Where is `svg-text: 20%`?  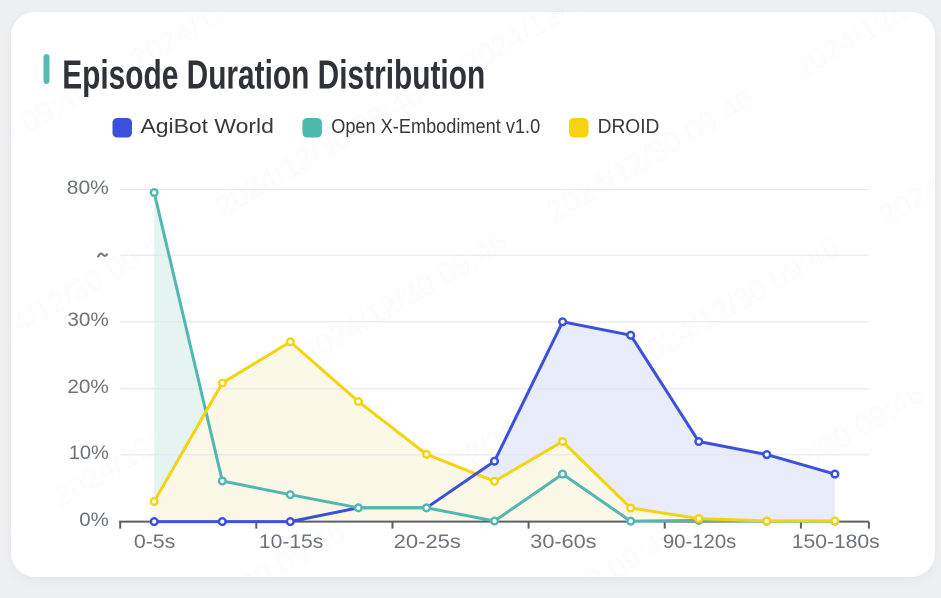 svg-text: 20% is located at coordinates (87, 387).